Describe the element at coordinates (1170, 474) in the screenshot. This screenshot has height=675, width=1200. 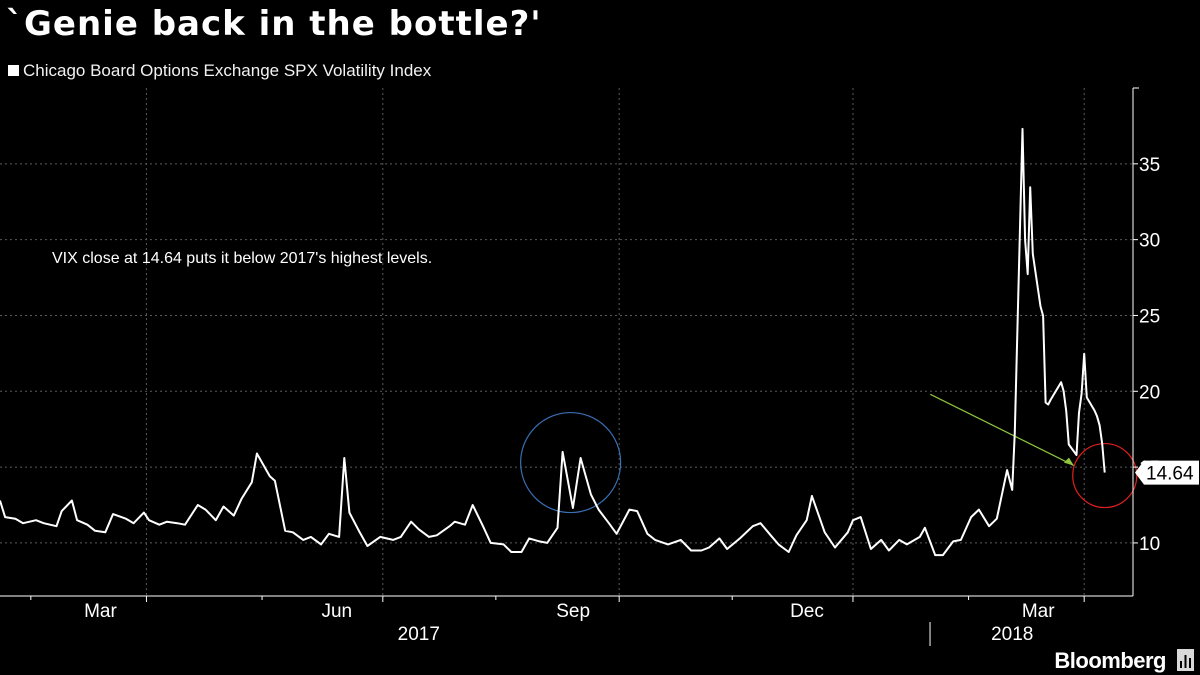
I see `last-value-label: 14.64` at that location.